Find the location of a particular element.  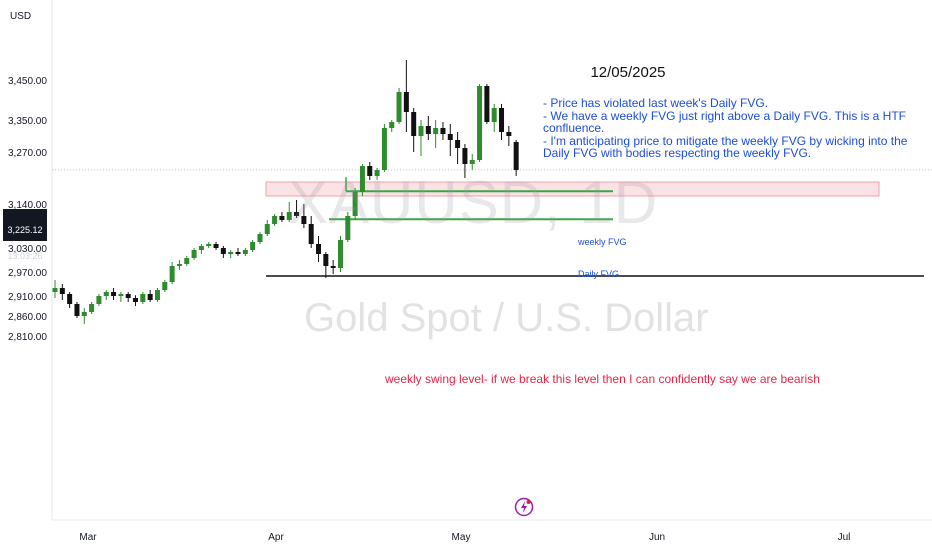

bar-countdown: 13:03:26 is located at coordinates (25, 256).